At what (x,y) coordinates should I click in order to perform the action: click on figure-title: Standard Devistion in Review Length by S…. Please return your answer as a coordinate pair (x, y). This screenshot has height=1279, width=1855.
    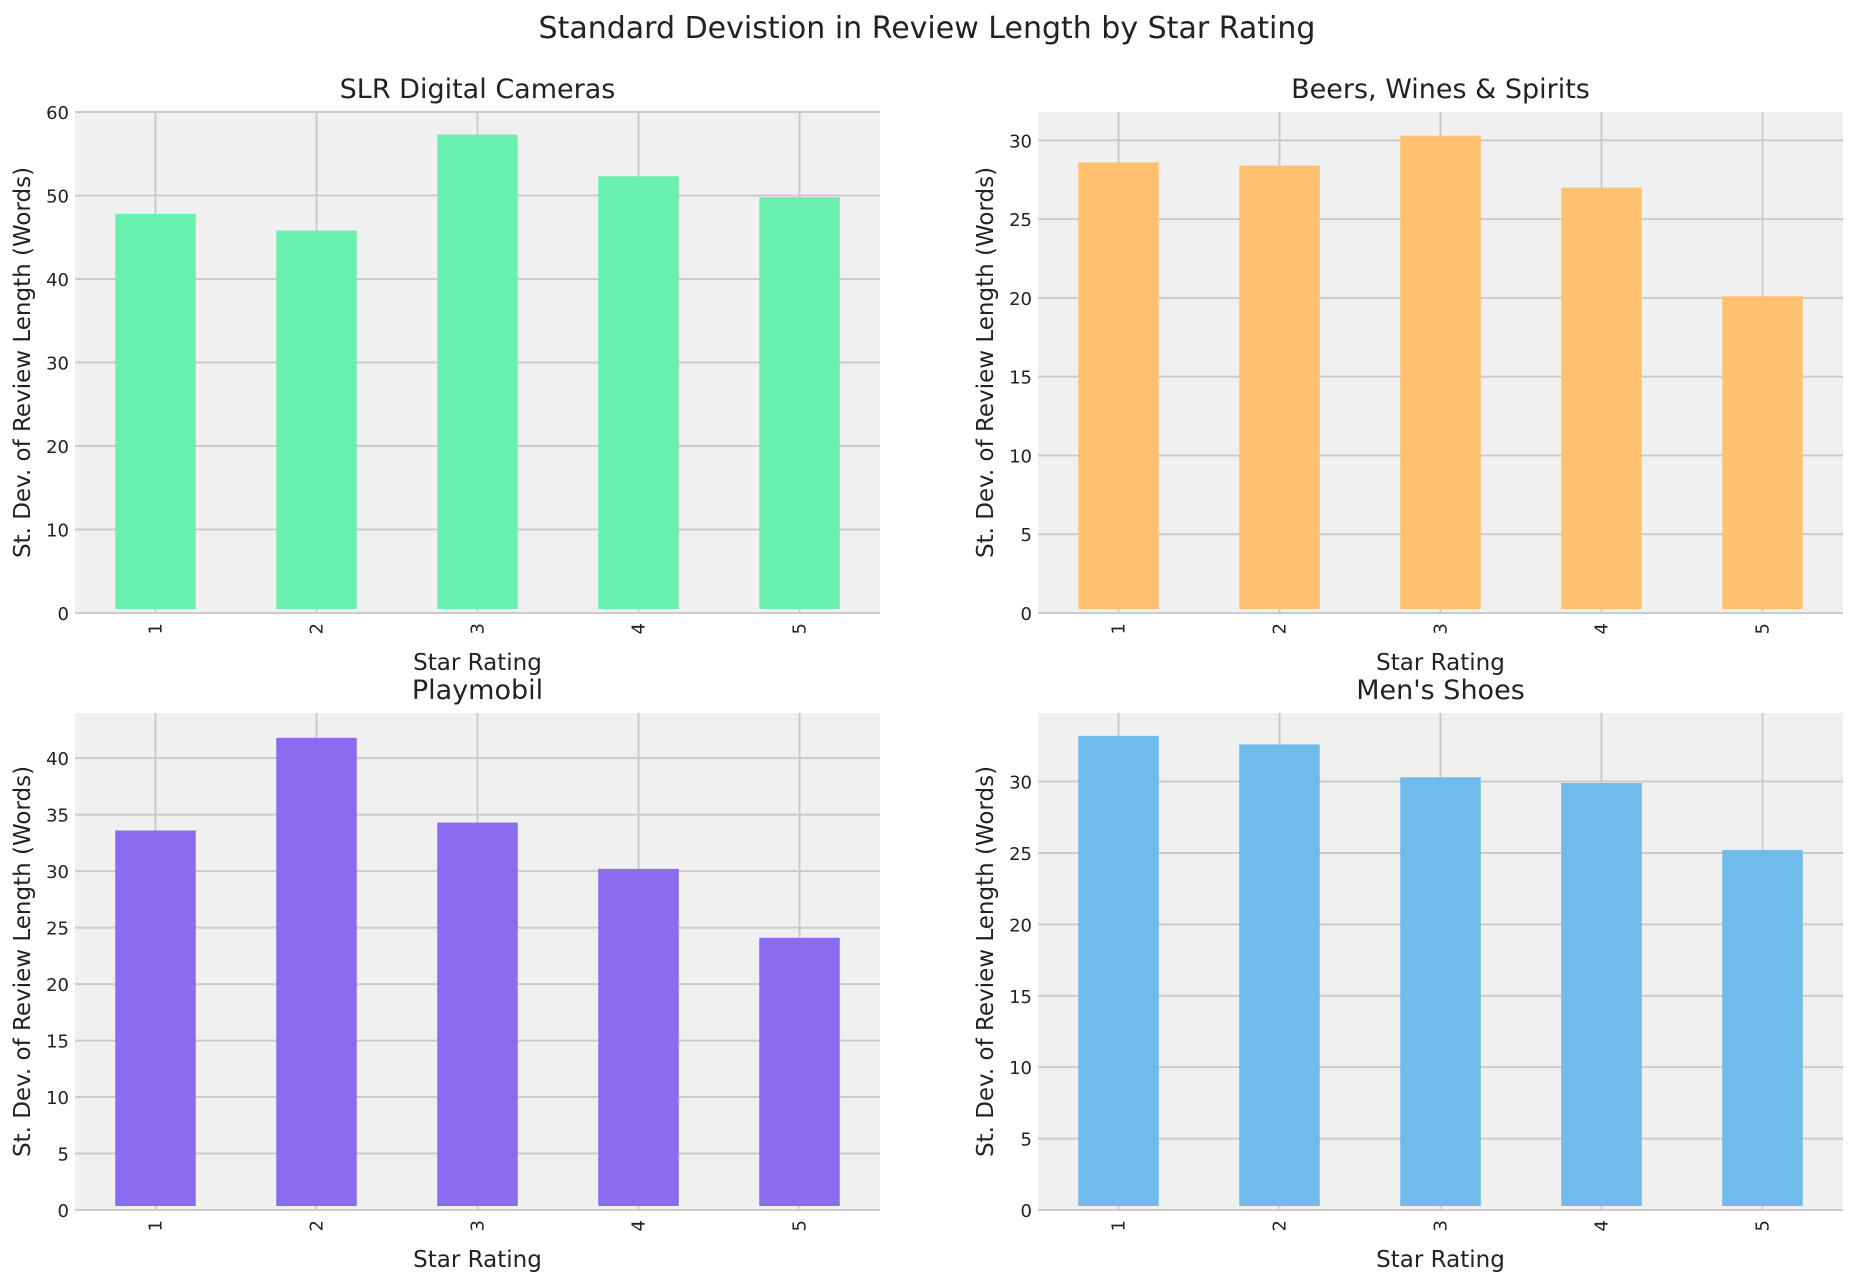
    Looking at the image, I should click on (927, 28).